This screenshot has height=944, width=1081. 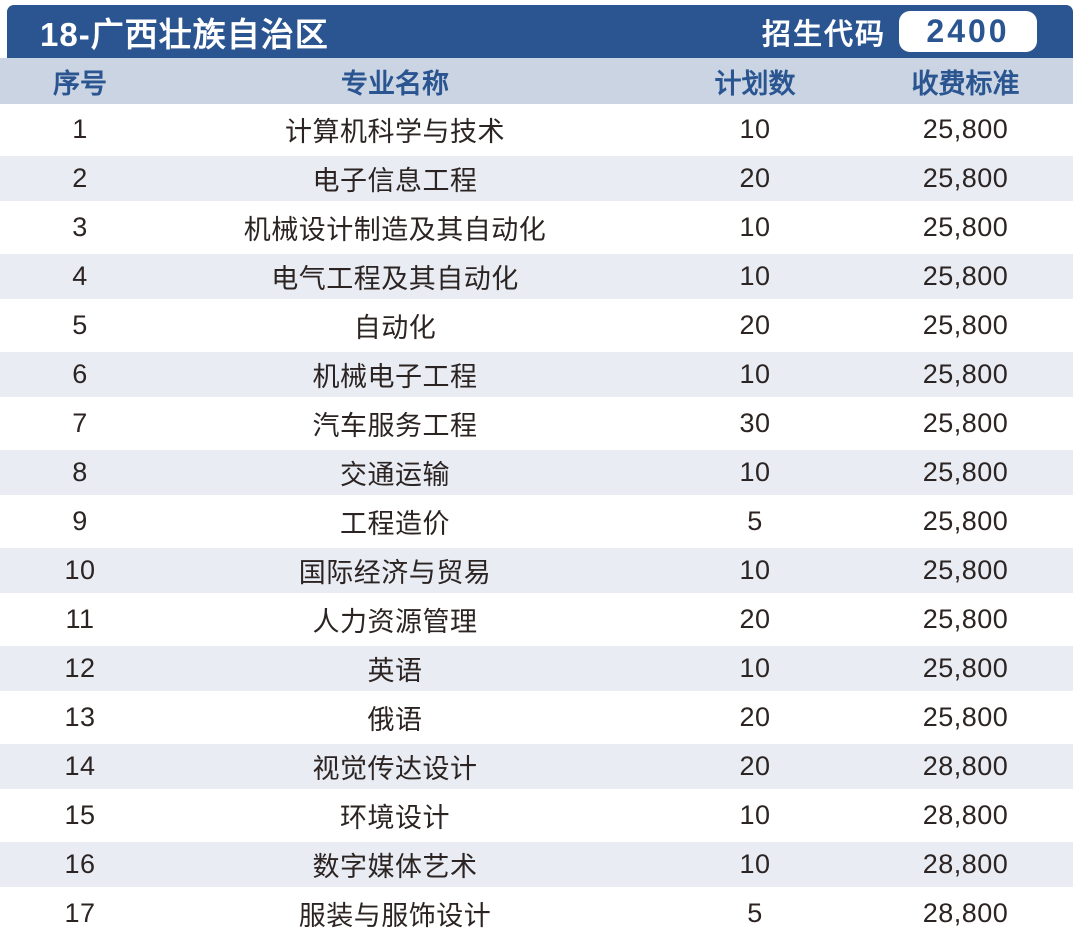 I want to click on table-row: 15 环境设计 10 28,800, so click(x=536, y=816).